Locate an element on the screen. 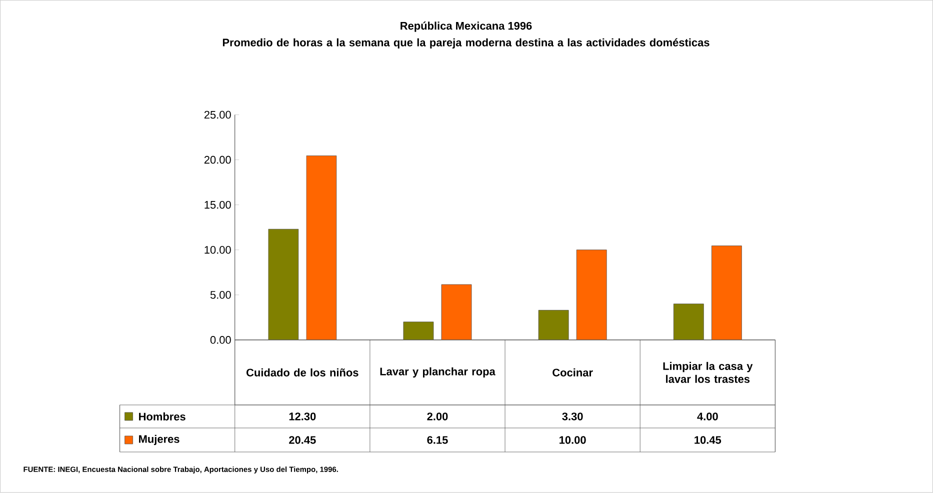 The width and height of the screenshot is (933, 493). y-tick-label: 25.00 is located at coordinates (217, 115).